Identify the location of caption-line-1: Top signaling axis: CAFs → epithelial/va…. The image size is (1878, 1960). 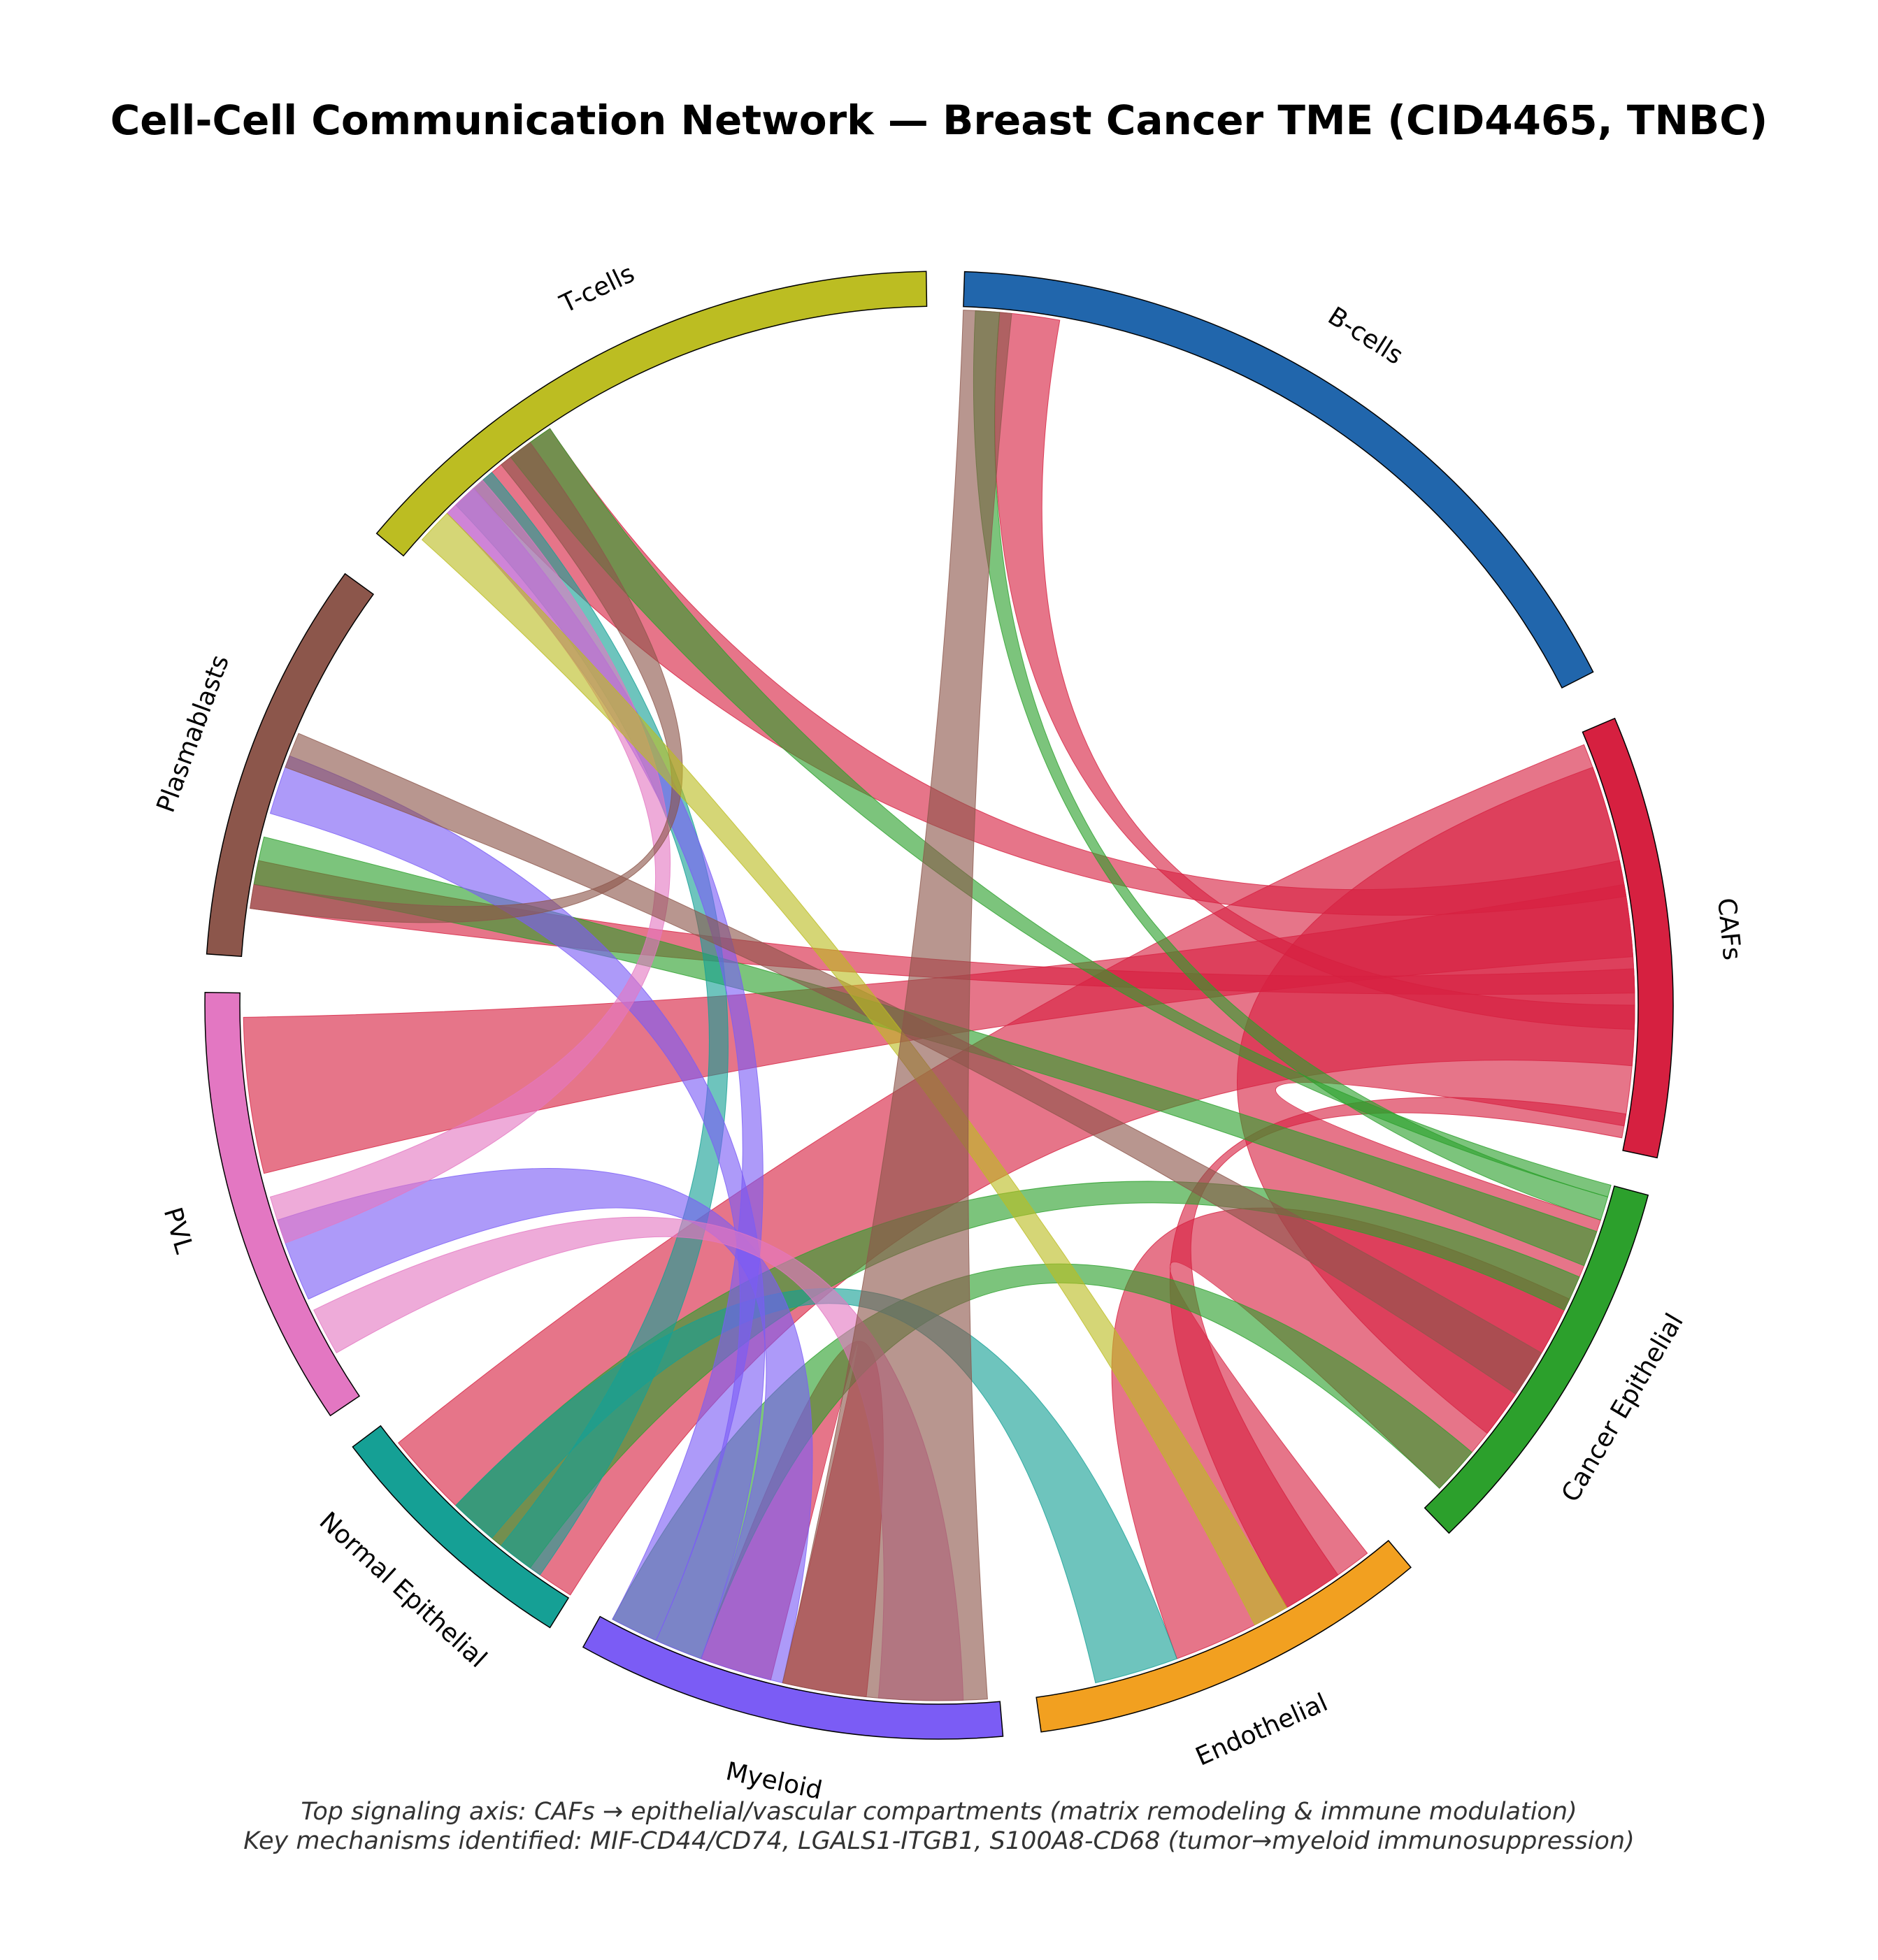
(939, 1812).